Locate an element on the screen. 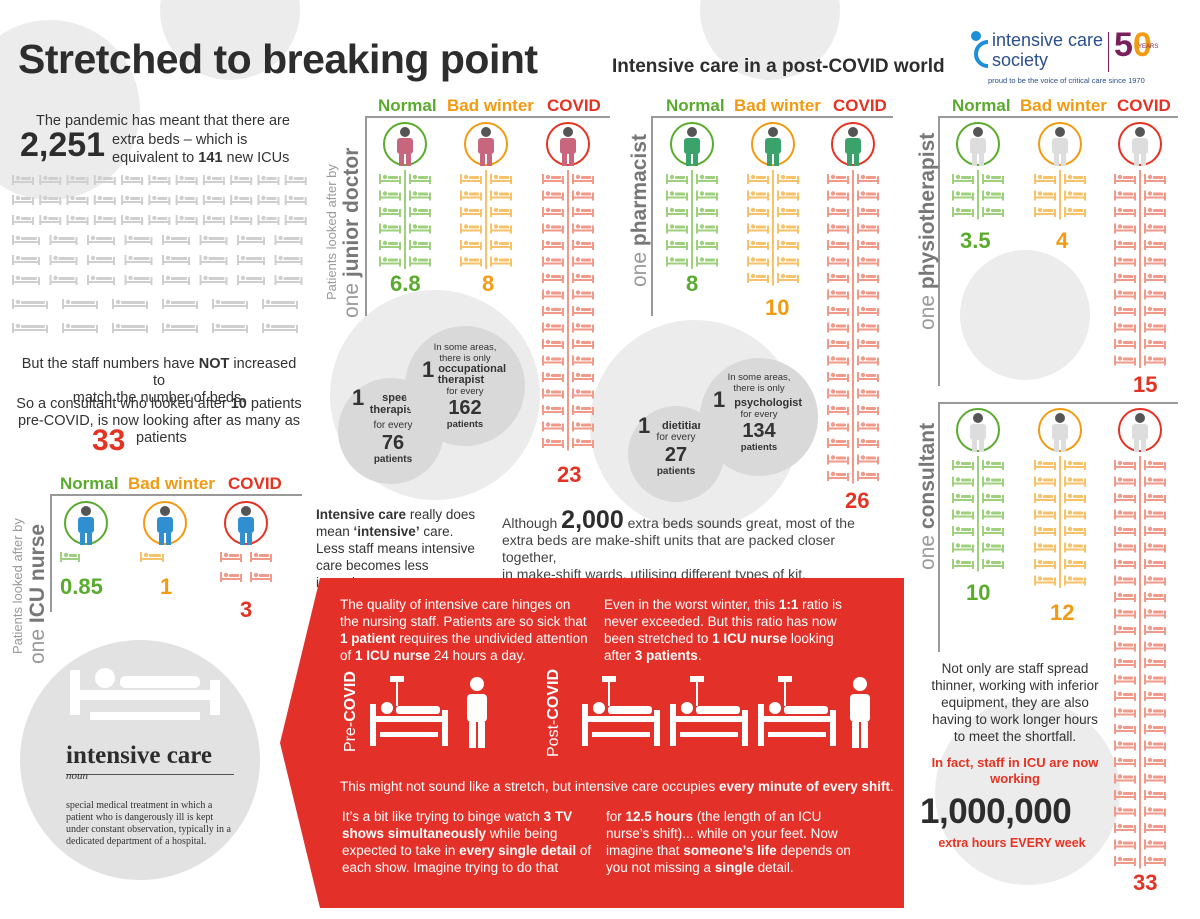 Image resolution: width=1200 pixels, height=919 pixels. pt-covid-header: COVID is located at coordinates (1144, 105).